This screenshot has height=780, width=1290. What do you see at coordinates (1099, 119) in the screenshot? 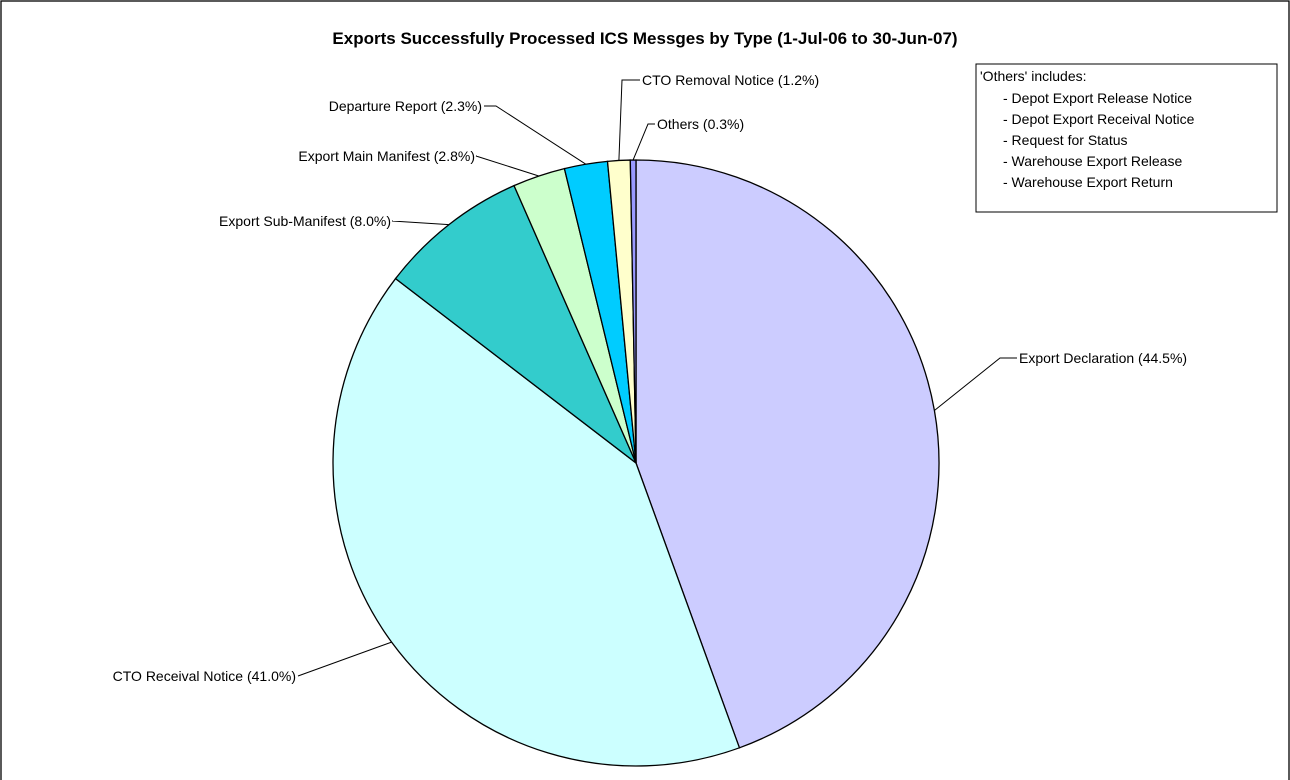
I see `others-note-item: - Depot Export Receival Notice` at bounding box center [1099, 119].